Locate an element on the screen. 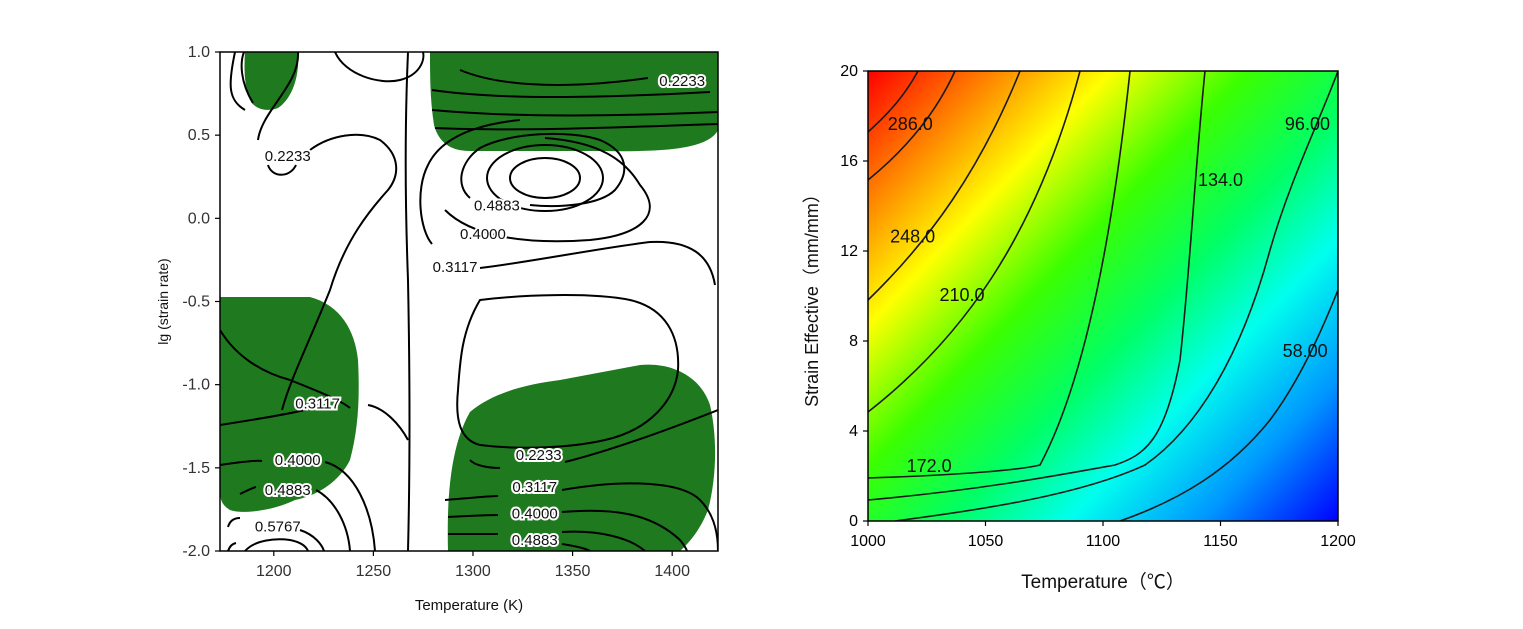  y-tick-label: -0.5 is located at coordinates (196, 302).